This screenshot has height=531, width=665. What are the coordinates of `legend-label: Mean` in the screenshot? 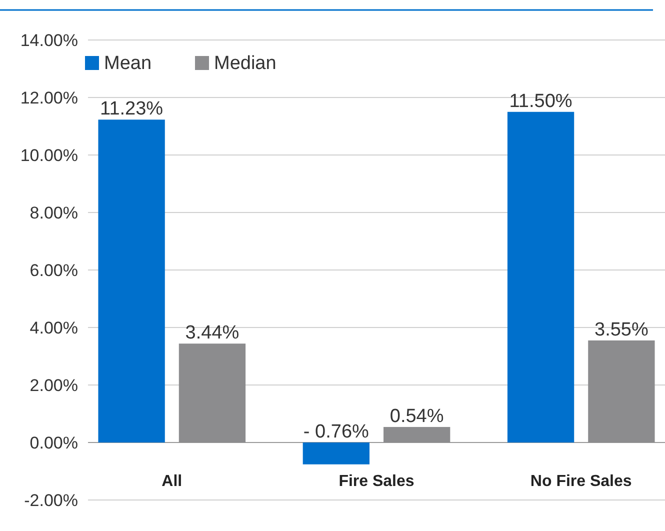 It's located at (128, 63).